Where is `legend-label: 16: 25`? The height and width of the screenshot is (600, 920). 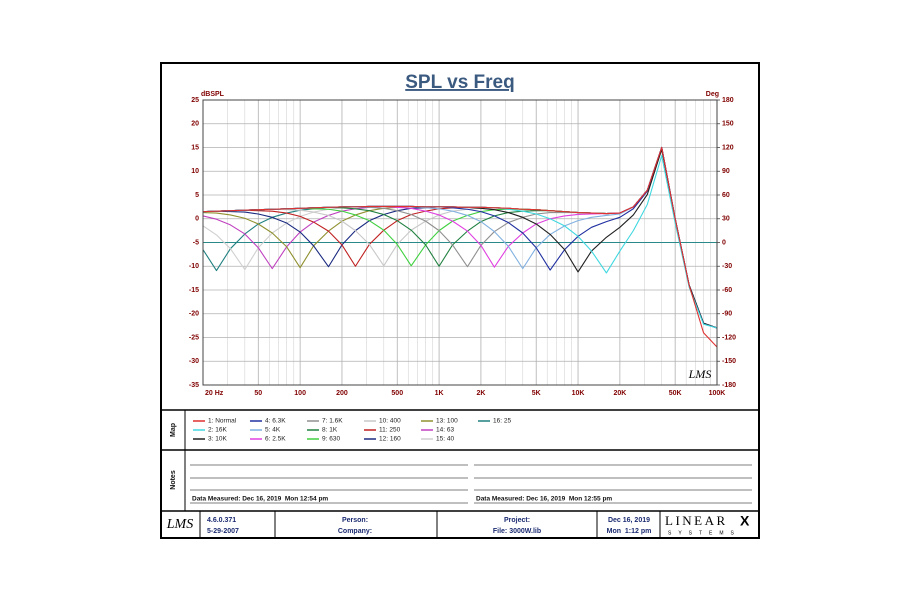 legend-label: 16: 25 is located at coordinates (502, 421).